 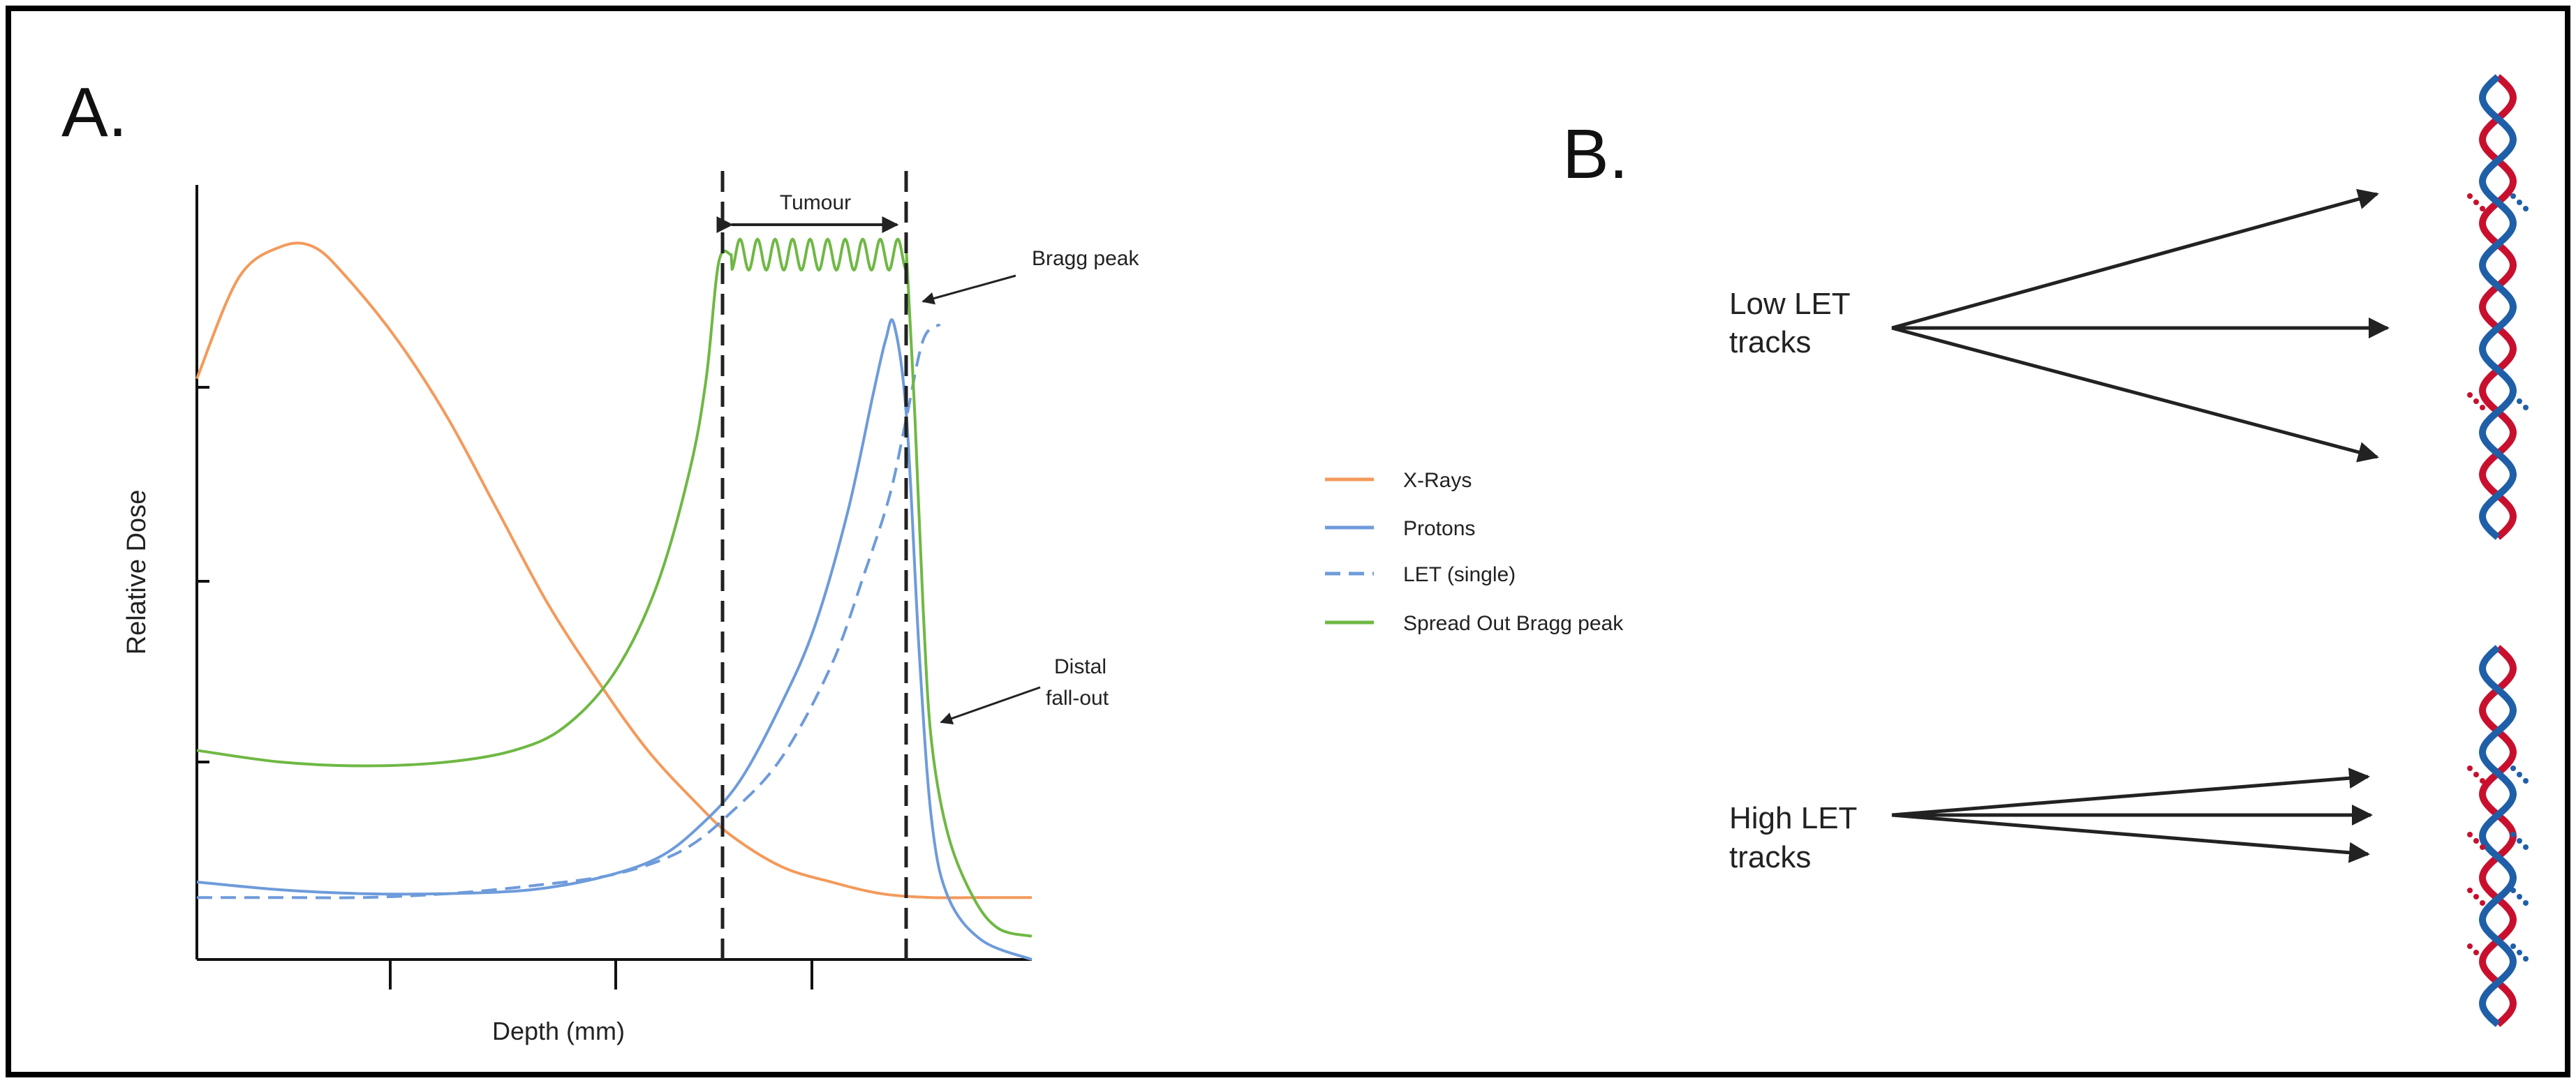 What do you see at coordinates (815, 202) in the screenshot?
I see `tumour-label: Tumour` at bounding box center [815, 202].